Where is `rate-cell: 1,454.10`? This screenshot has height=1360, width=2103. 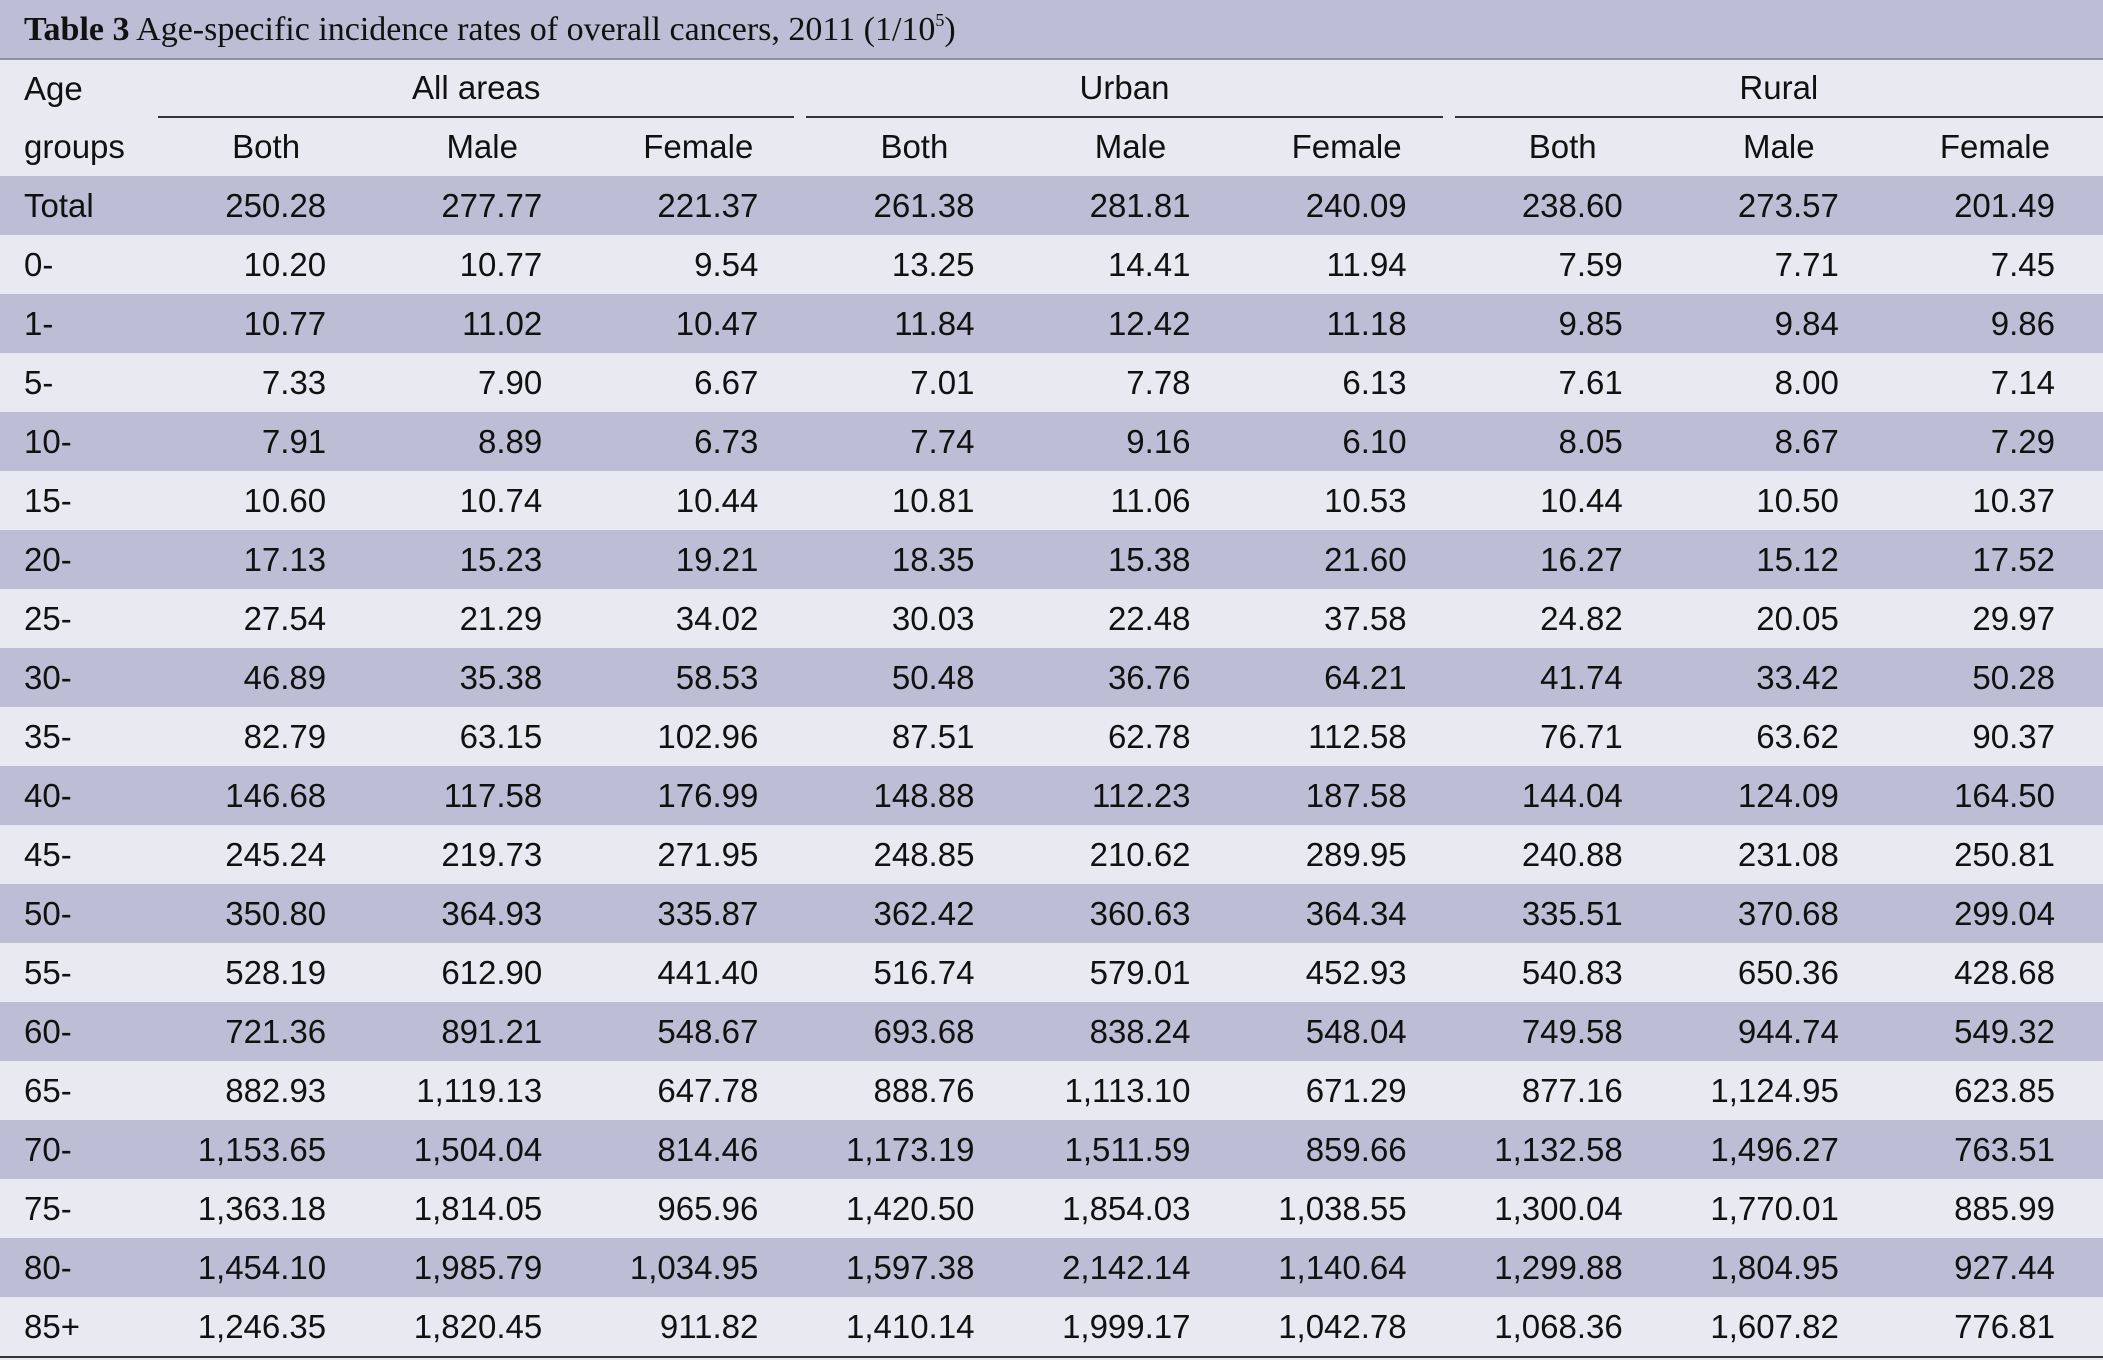
rate-cell: 1,454.10 is located at coordinates (262, 1267).